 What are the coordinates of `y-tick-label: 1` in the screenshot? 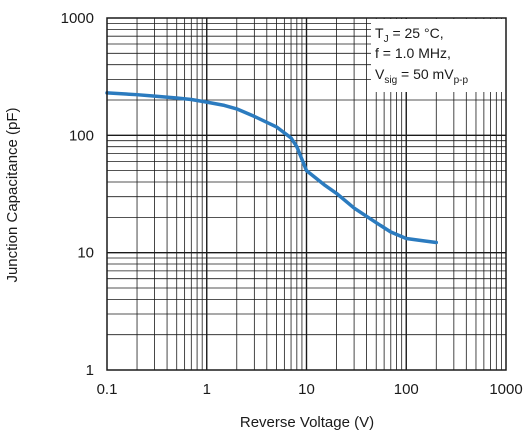 It's located at (90, 370).